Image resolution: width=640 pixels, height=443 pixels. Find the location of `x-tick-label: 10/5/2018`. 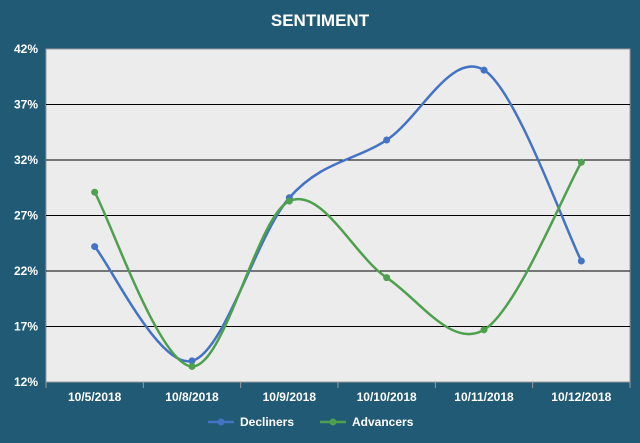

x-tick-label: 10/5/2018 is located at coordinates (95, 397).